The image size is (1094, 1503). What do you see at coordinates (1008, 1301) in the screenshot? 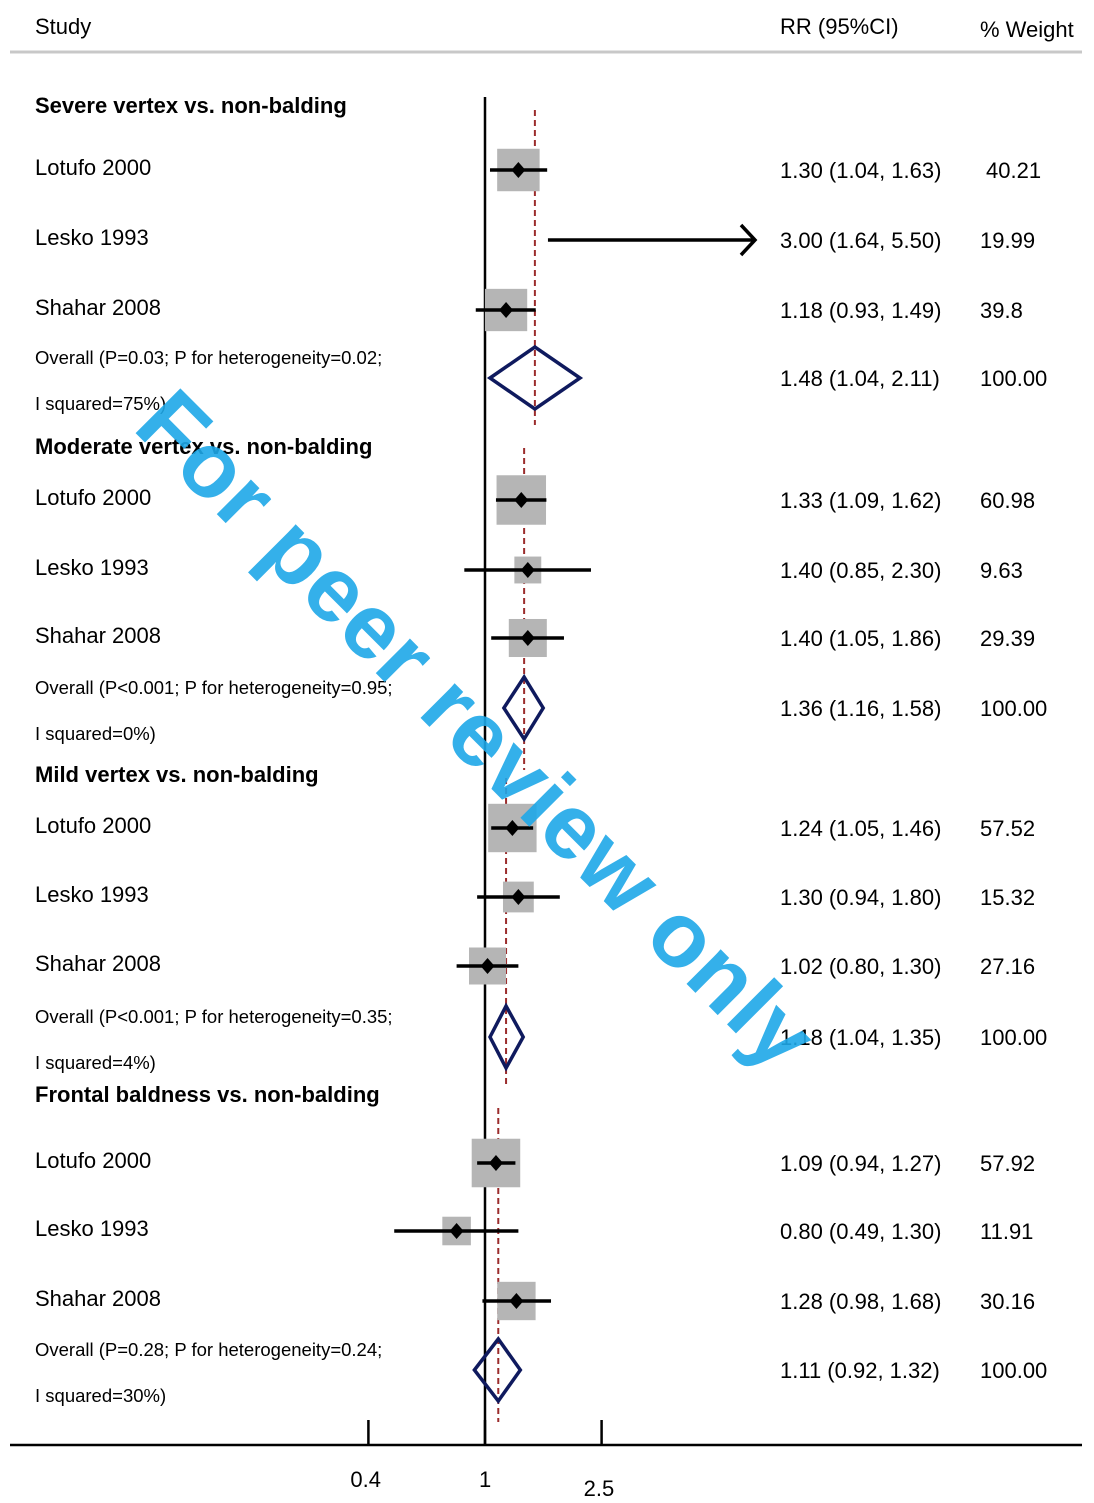
I see `weight-label: 30.16` at bounding box center [1008, 1301].